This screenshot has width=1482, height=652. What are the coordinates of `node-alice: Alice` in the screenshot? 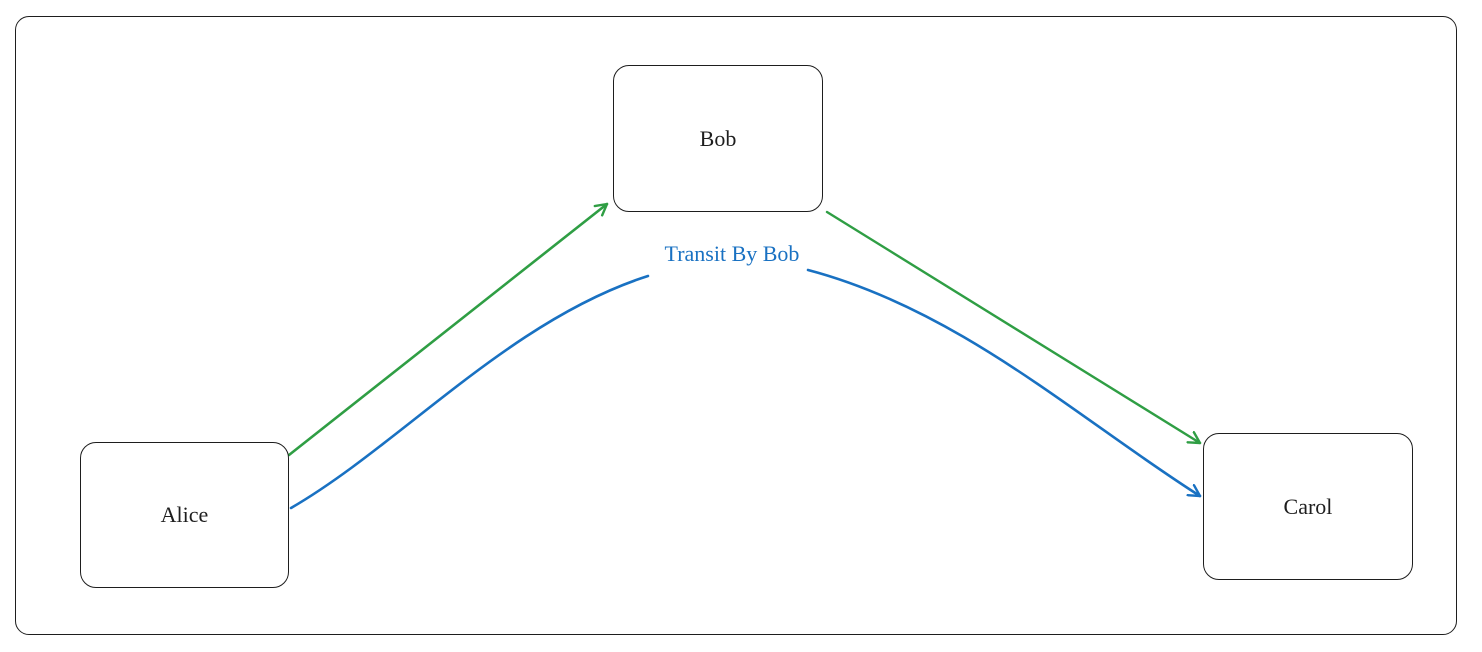 It's located at (184, 515).